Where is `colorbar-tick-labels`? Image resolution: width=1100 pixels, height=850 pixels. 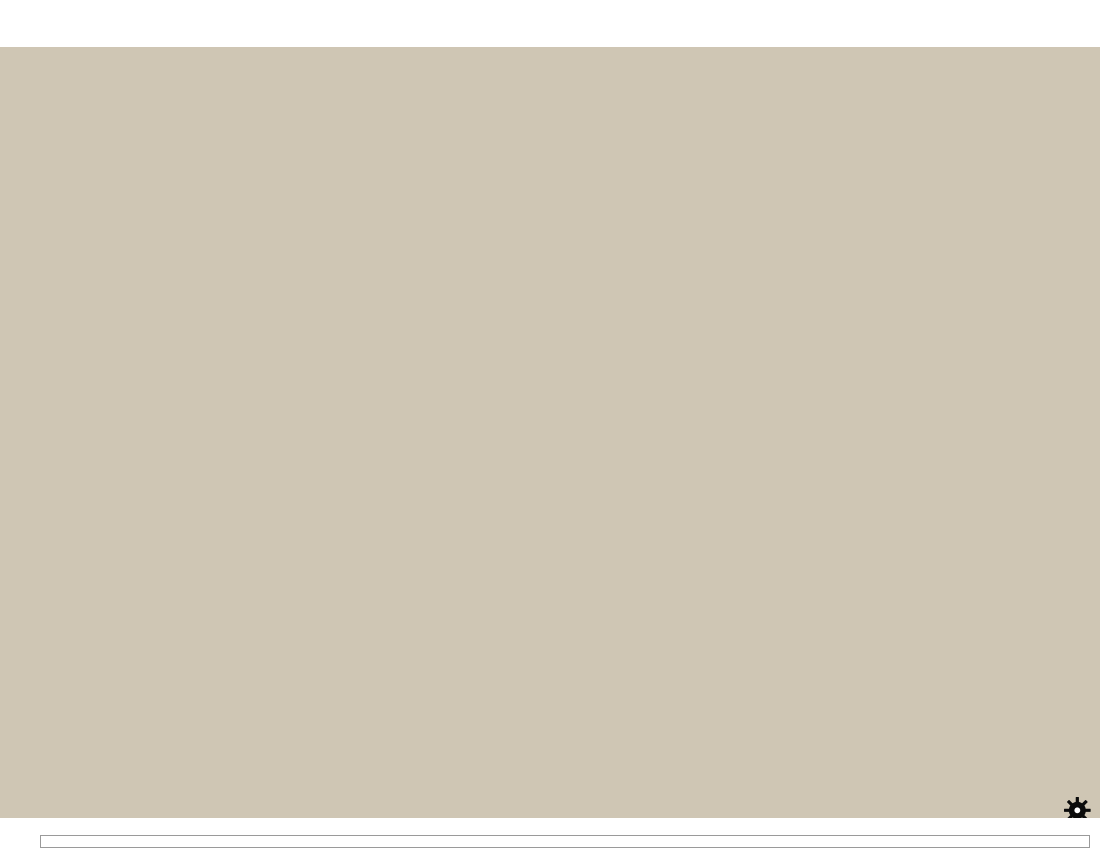 colorbar-tick-labels is located at coordinates (550, 826).